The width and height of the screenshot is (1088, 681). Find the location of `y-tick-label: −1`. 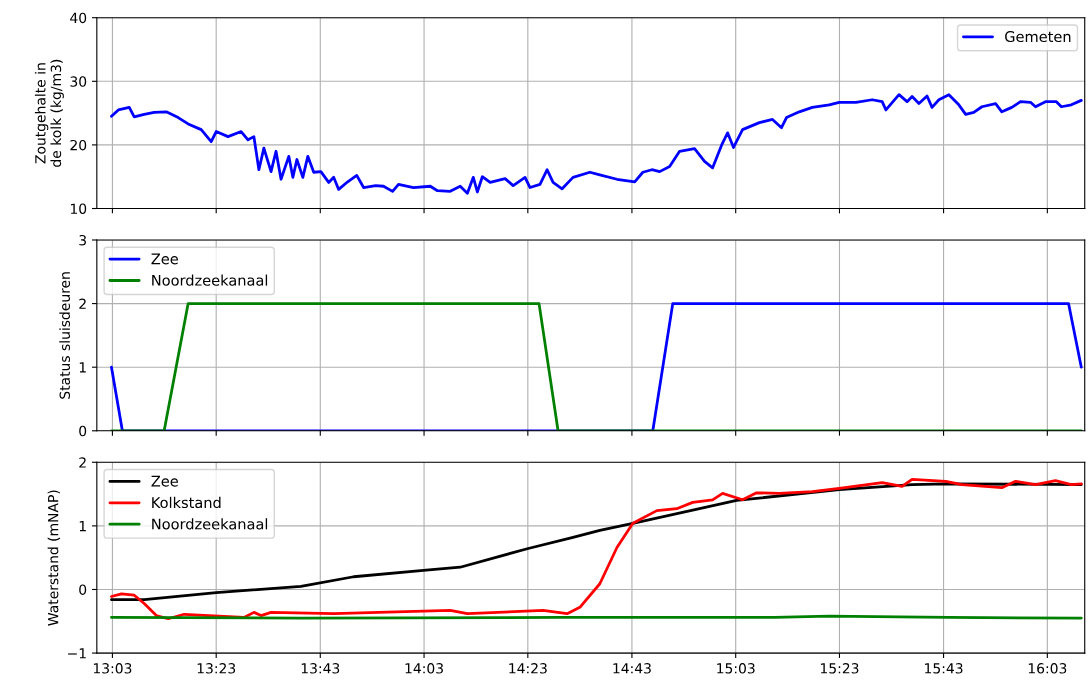

y-tick-label: −1 is located at coordinates (77, 653).